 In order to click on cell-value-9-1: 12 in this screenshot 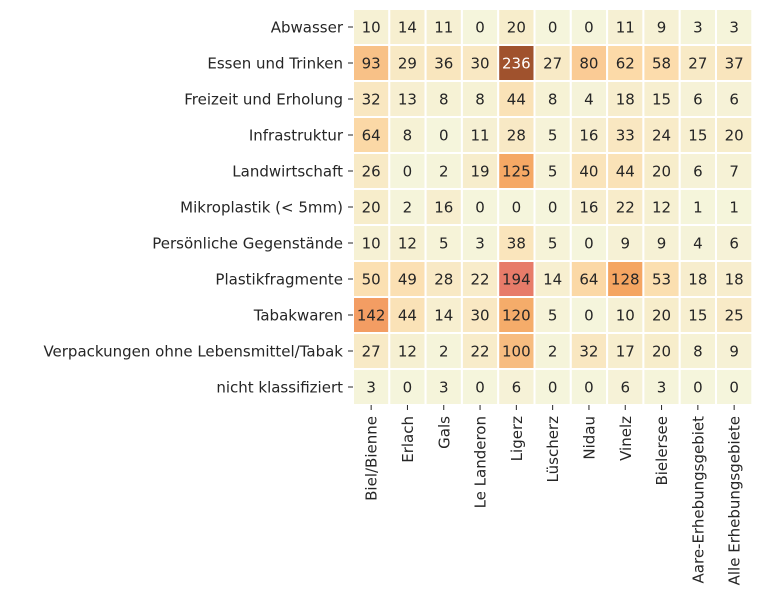, I will do `click(407, 352)`.